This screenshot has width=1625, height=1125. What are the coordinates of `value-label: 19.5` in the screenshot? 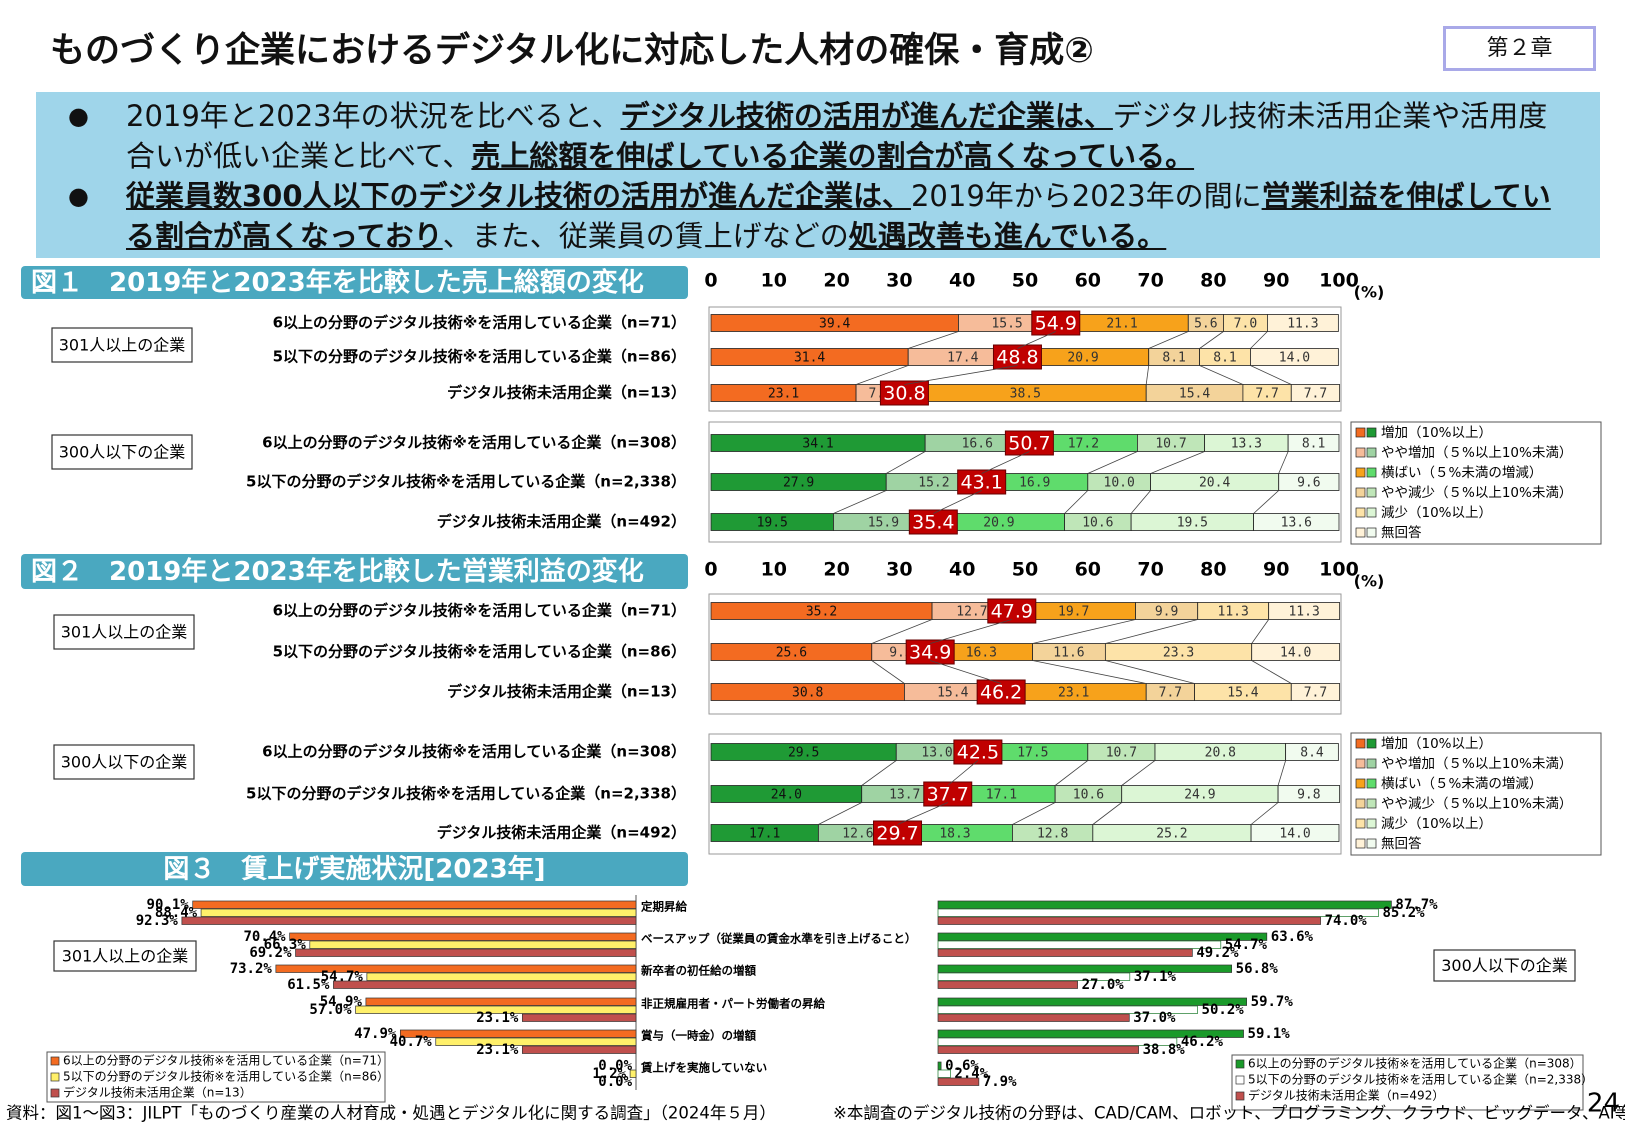 It's located at (772, 523).